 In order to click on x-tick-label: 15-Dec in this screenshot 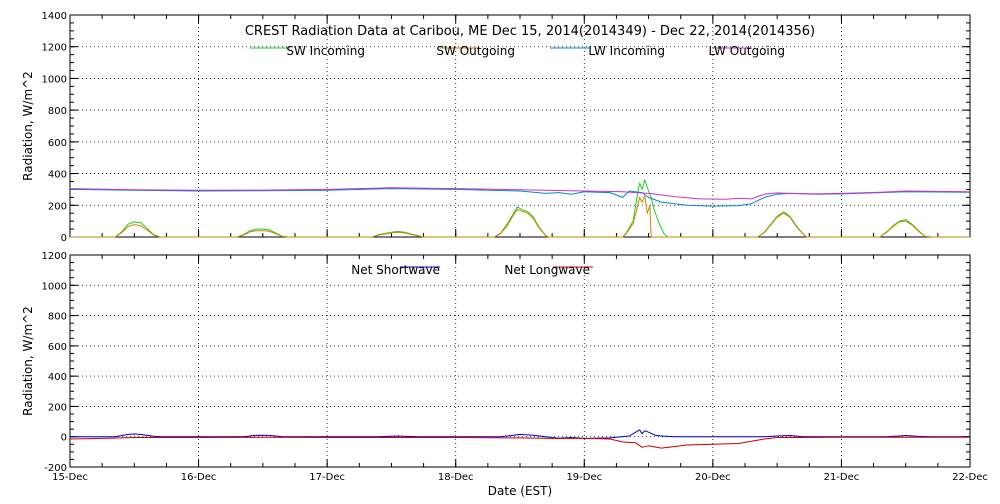, I will do `click(70, 477)`.